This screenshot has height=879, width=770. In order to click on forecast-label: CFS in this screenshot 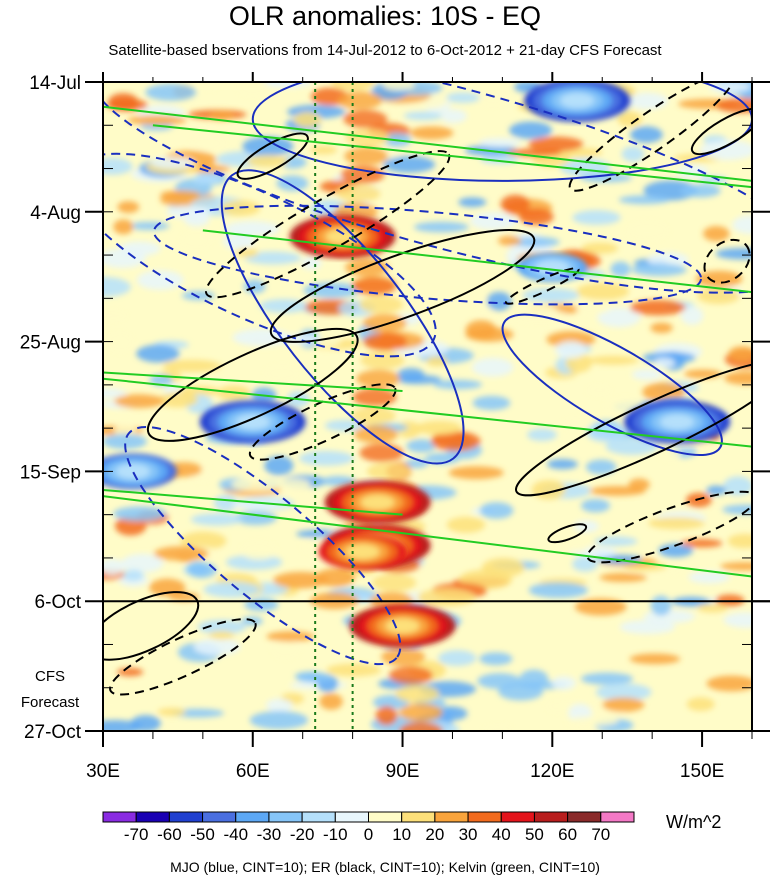, I will do `click(50, 676)`.